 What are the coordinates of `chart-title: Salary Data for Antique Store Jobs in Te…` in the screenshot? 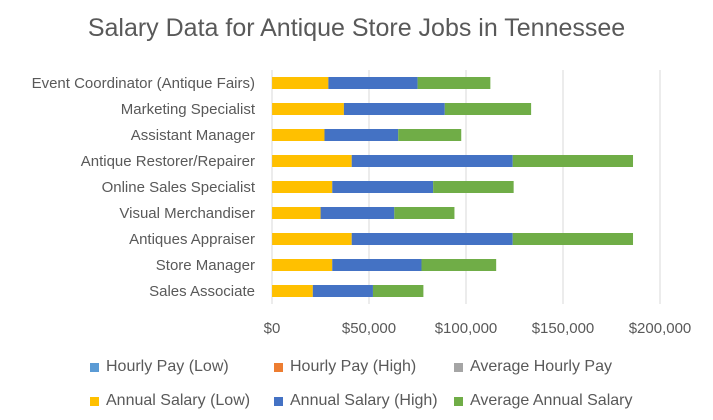 It's located at (356, 28).